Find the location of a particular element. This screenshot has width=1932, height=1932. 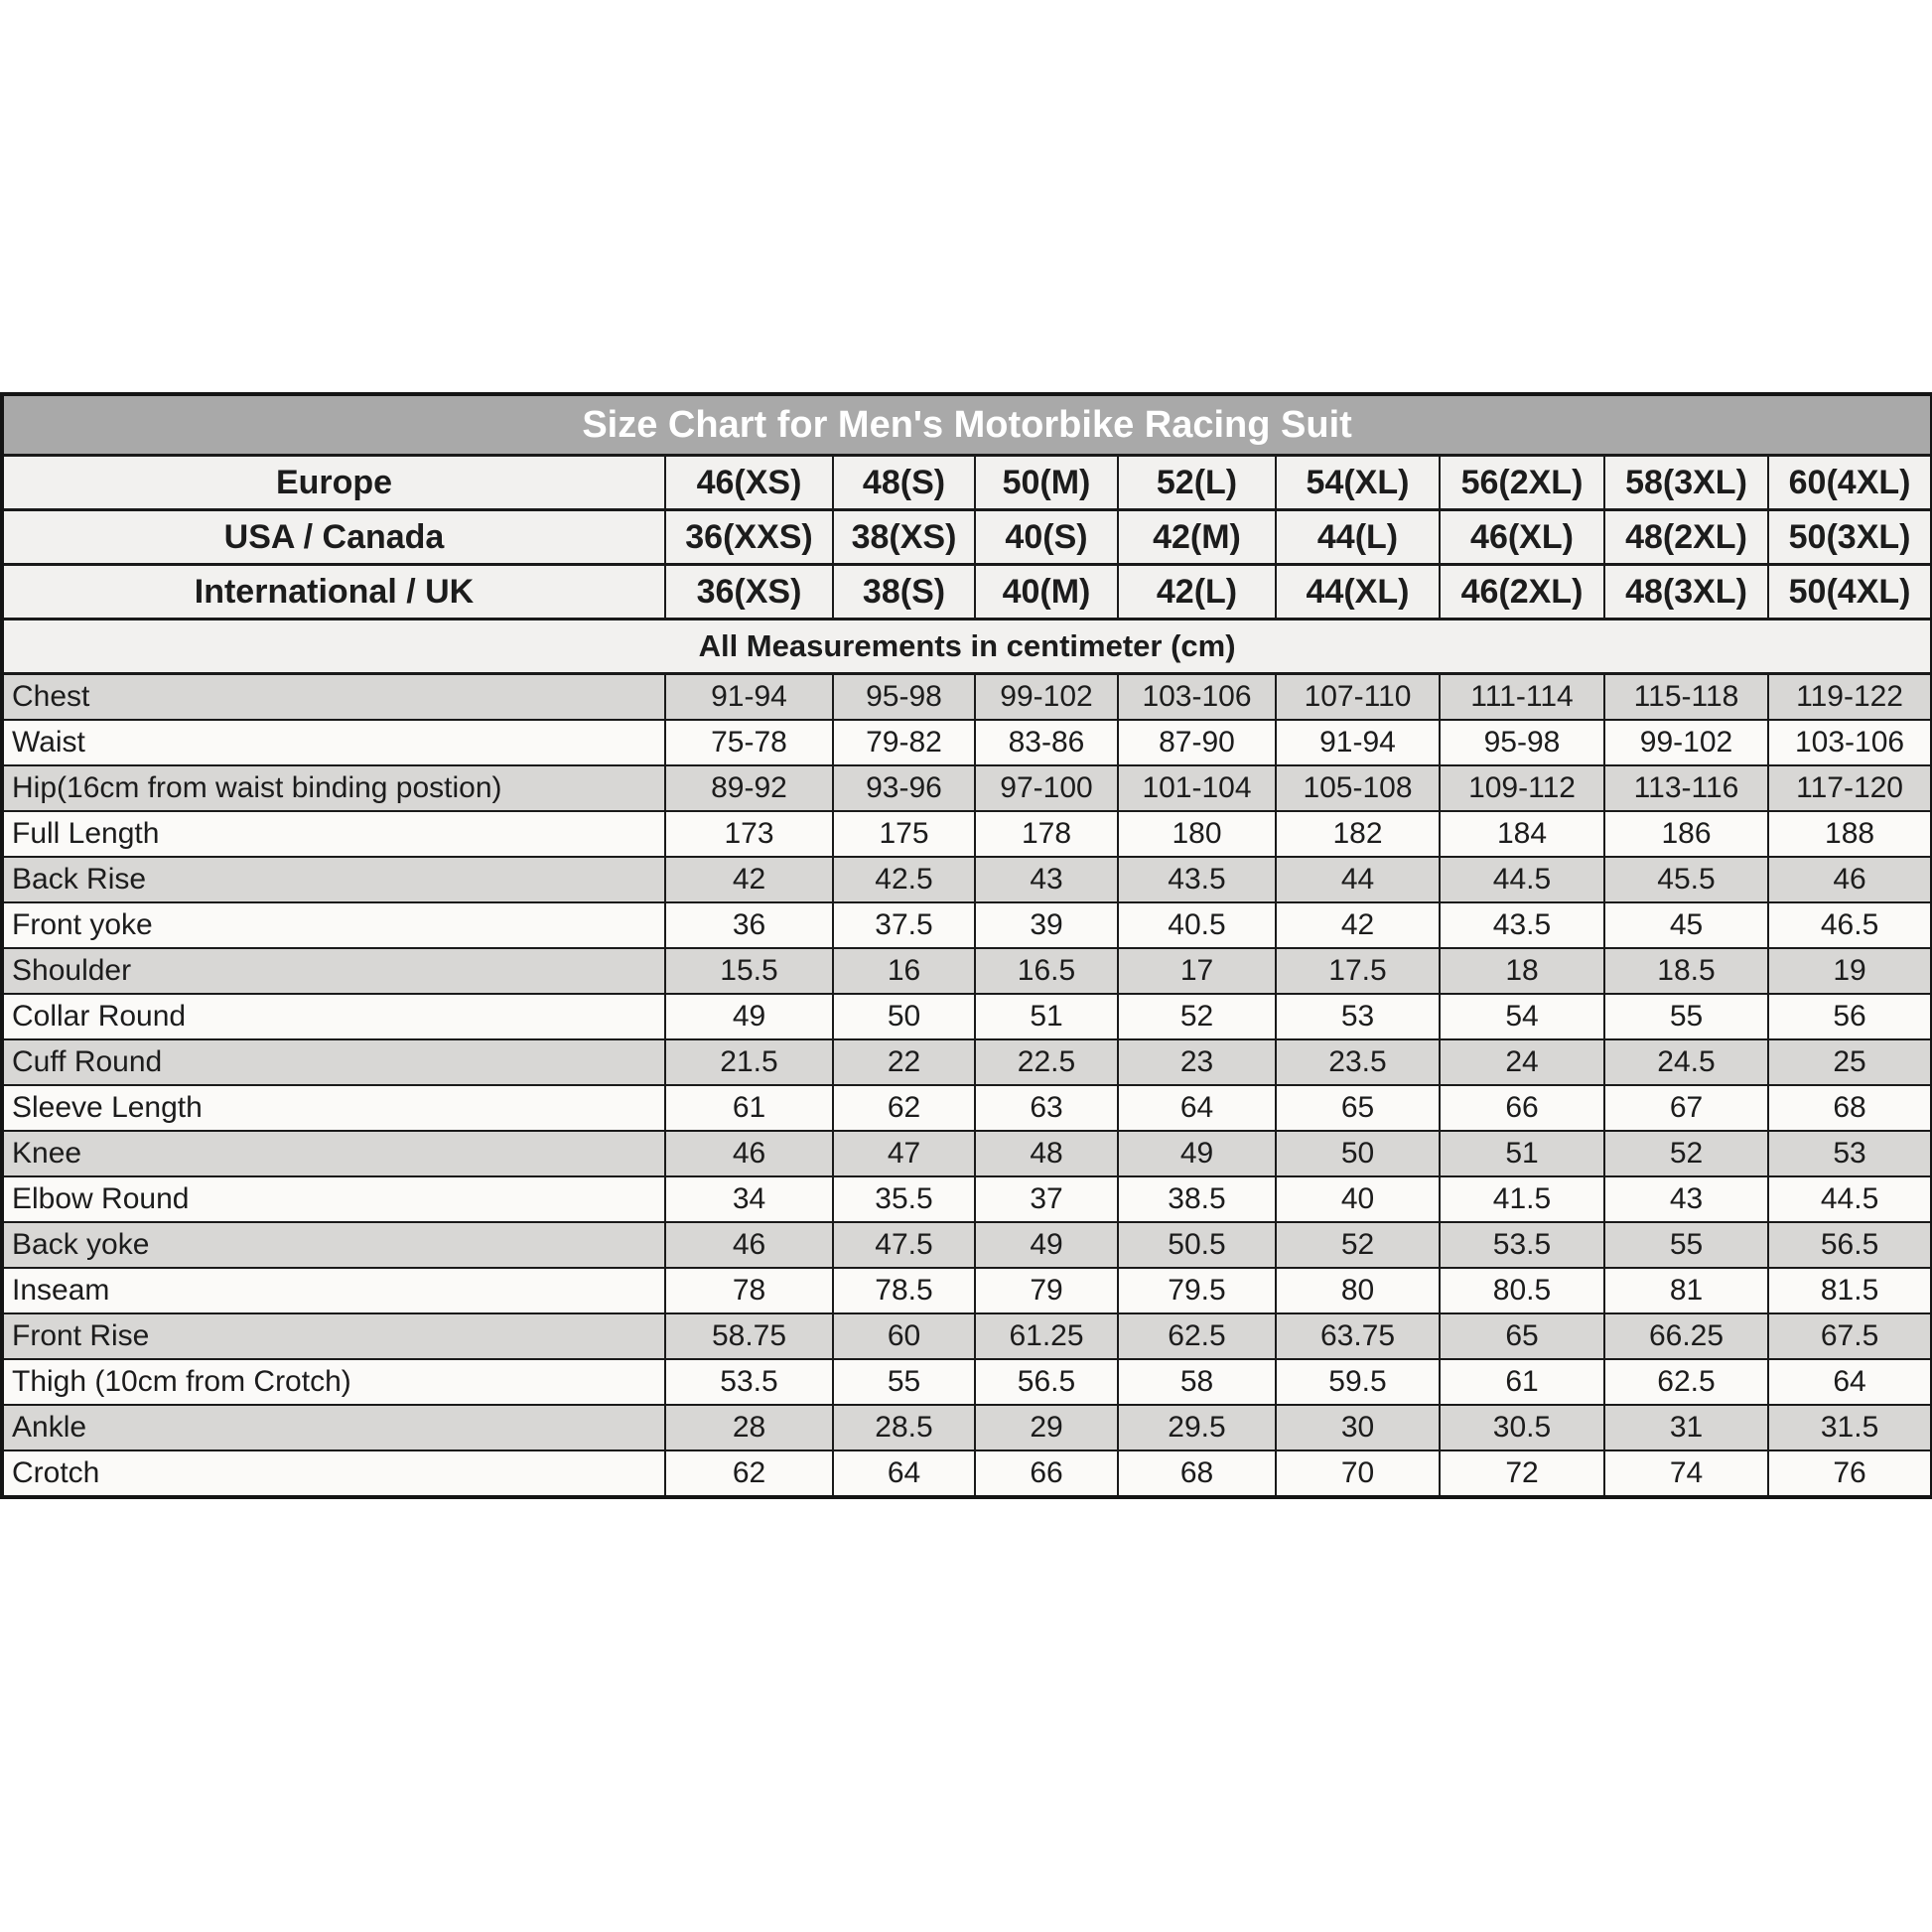

measurement-cell: 45.5 is located at coordinates (1686, 880).